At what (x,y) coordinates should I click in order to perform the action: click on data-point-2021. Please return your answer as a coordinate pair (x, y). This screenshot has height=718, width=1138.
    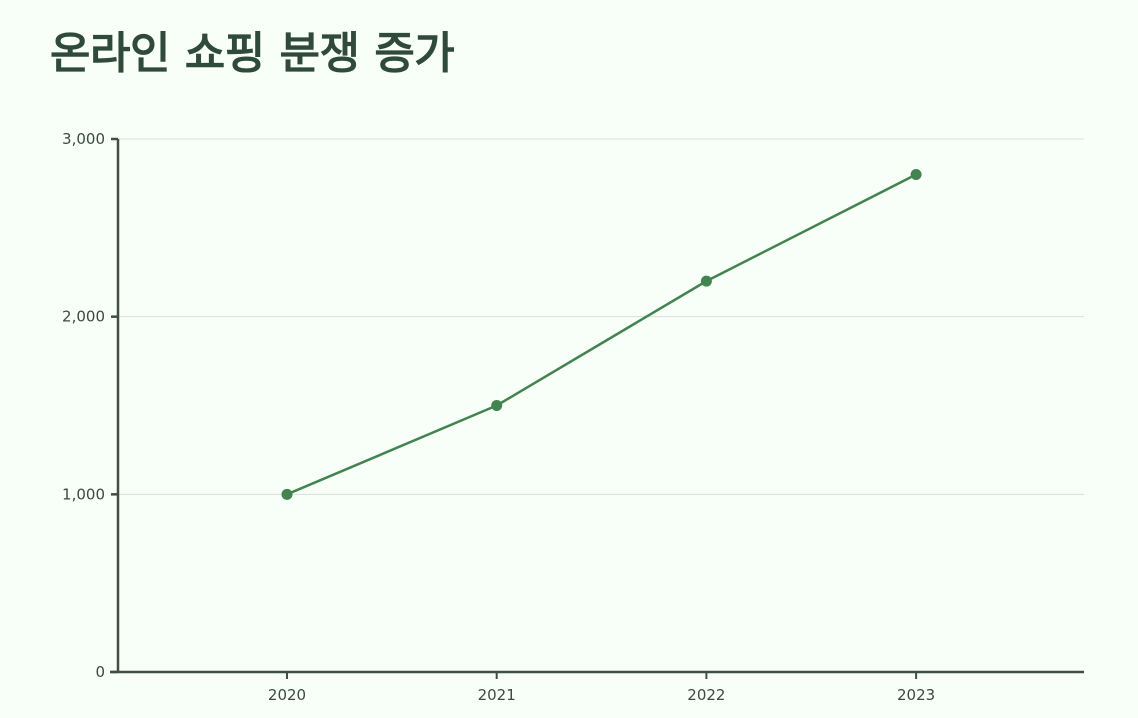
    Looking at the image, I should click on (497, 405).